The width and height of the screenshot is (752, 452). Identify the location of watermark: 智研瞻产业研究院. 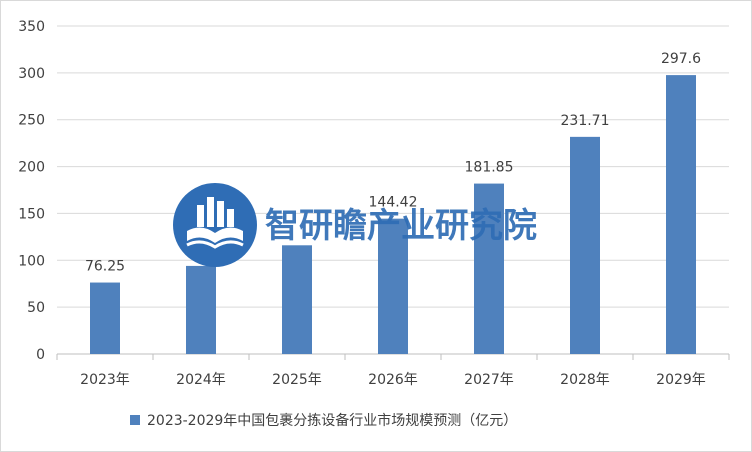
(355, 225).